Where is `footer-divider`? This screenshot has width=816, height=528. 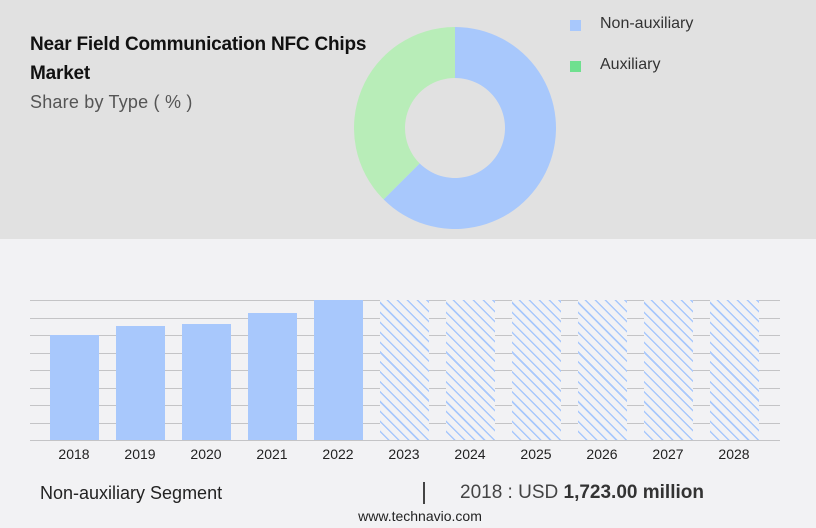 footer-divider is located at coordinates (424, 493).